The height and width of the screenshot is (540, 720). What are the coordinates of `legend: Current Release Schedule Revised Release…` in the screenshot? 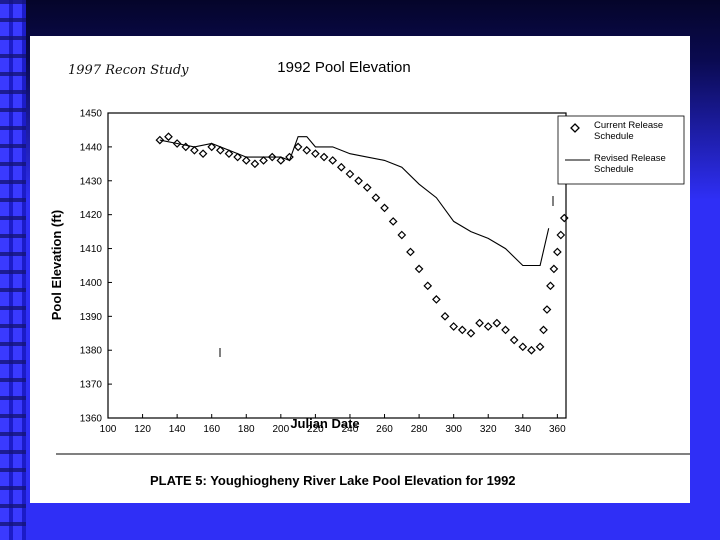 It's located at (621, 150).